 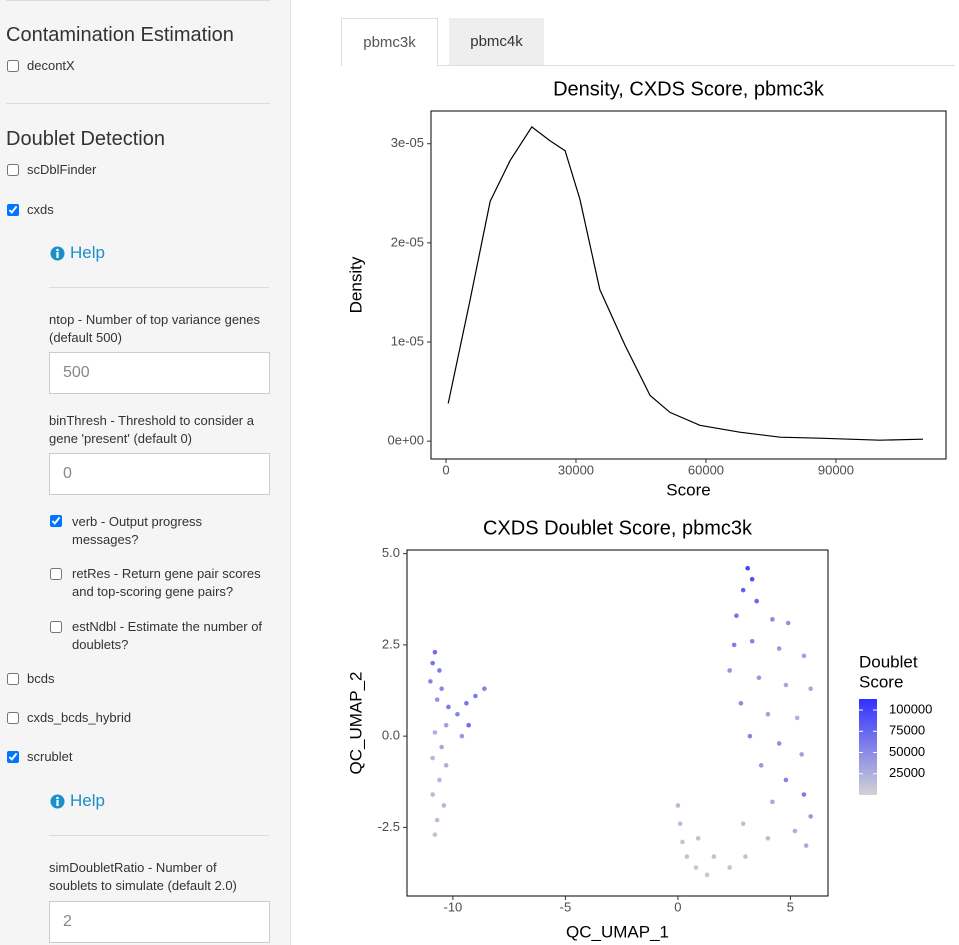 I want to click on y-tick-label: 2.5, so click(x=391, y=643).